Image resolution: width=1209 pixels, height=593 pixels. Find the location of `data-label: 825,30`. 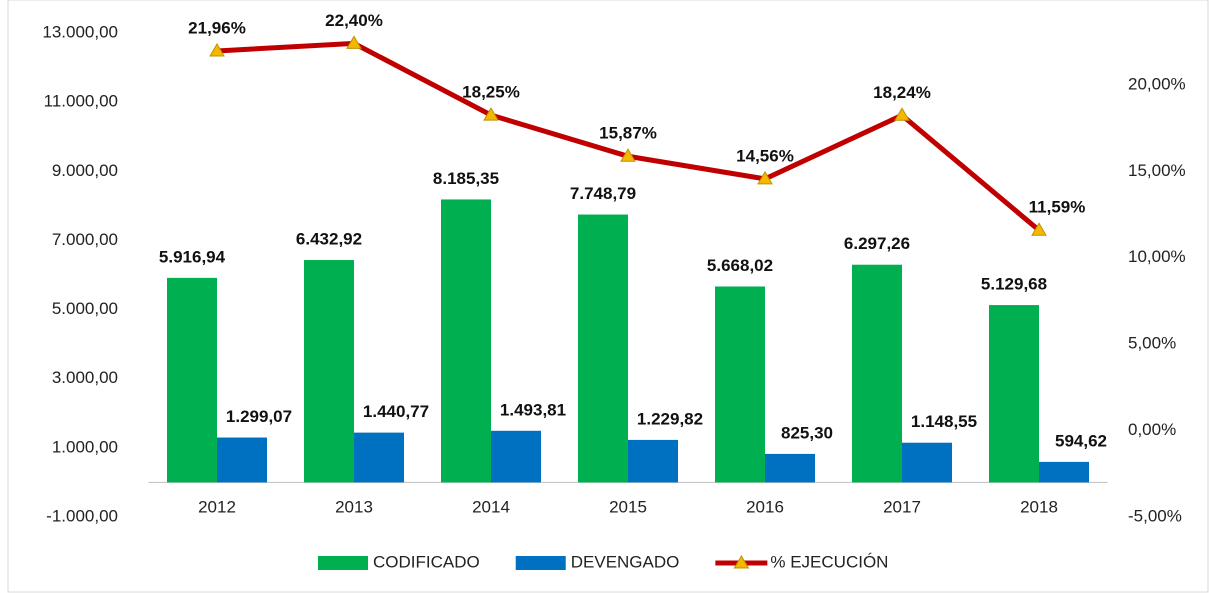

data-label: 825,30 is located at coordinates (807, 432).